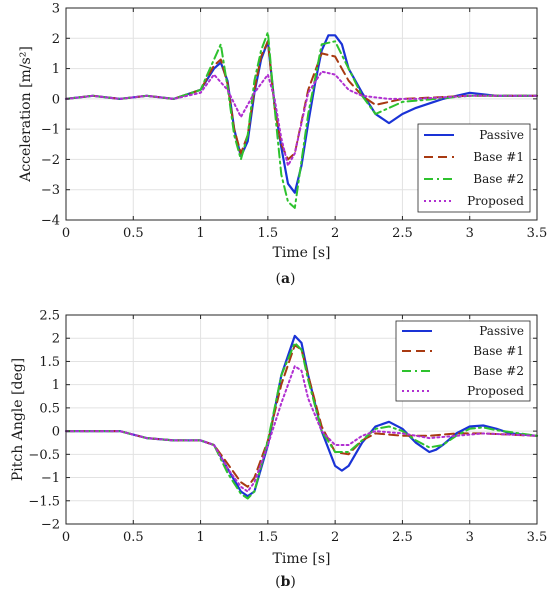 Image resolution: width=550 pixels, height=600 pixels. What do you see at coordinates (285, 279) in the screenshot?
I see `panel-caption: (a)` at bounding box center [285, 279].